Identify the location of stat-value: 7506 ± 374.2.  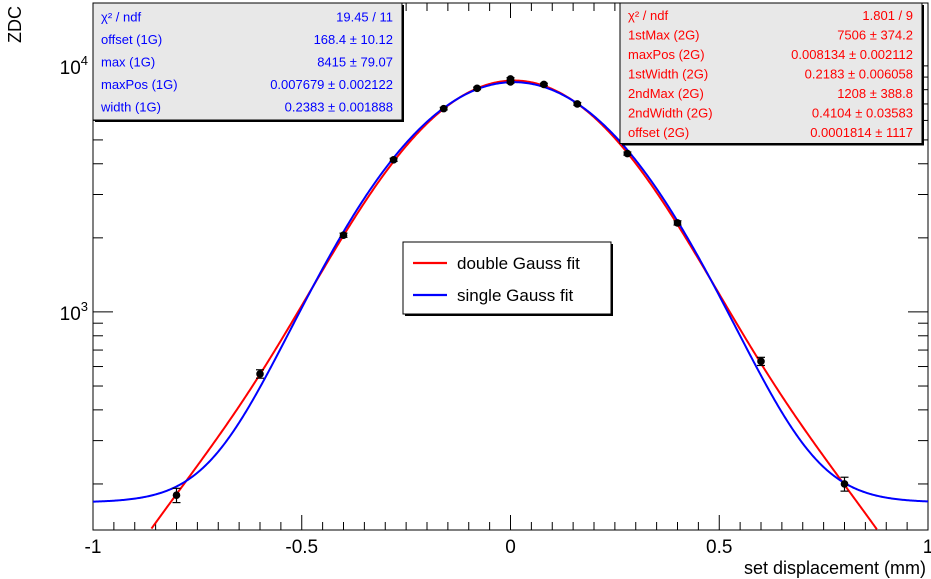
(875, 34).